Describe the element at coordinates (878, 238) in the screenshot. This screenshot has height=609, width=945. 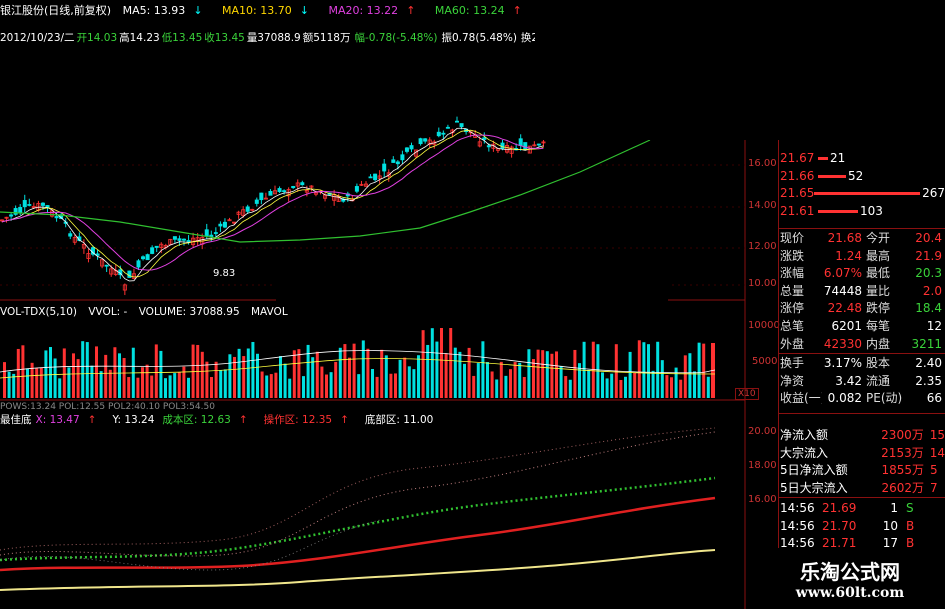
I see `quote-label: 今开` at that location.